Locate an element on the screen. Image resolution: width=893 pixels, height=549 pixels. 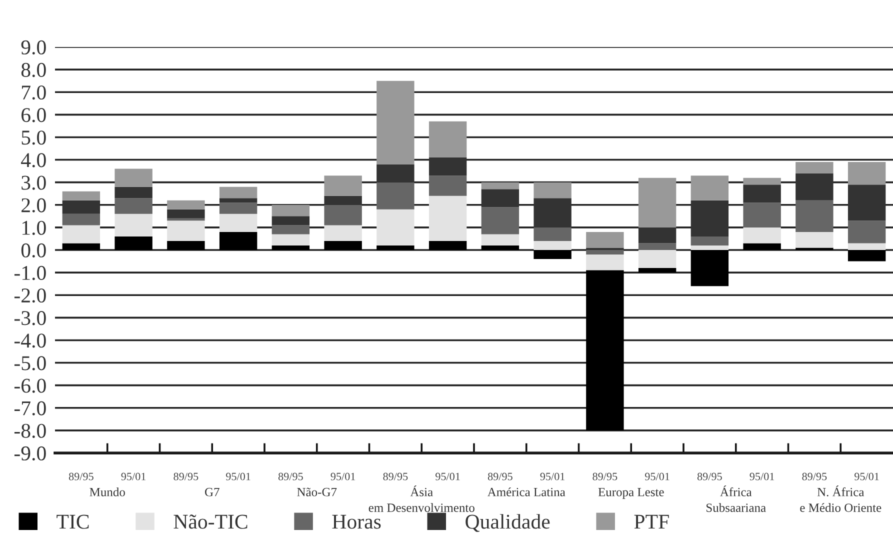
text: África Subsaariana is located at coordinates (736, 498).